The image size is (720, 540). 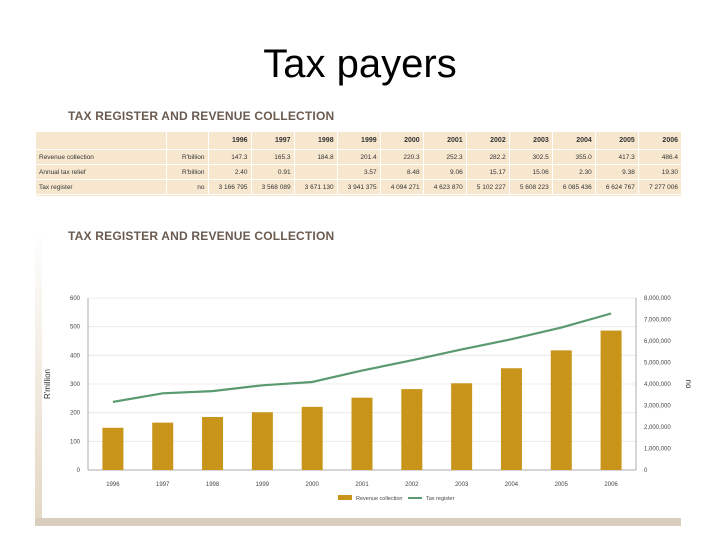 I want to click on table-cell: 3 568 089, so click(x=273, y=187).